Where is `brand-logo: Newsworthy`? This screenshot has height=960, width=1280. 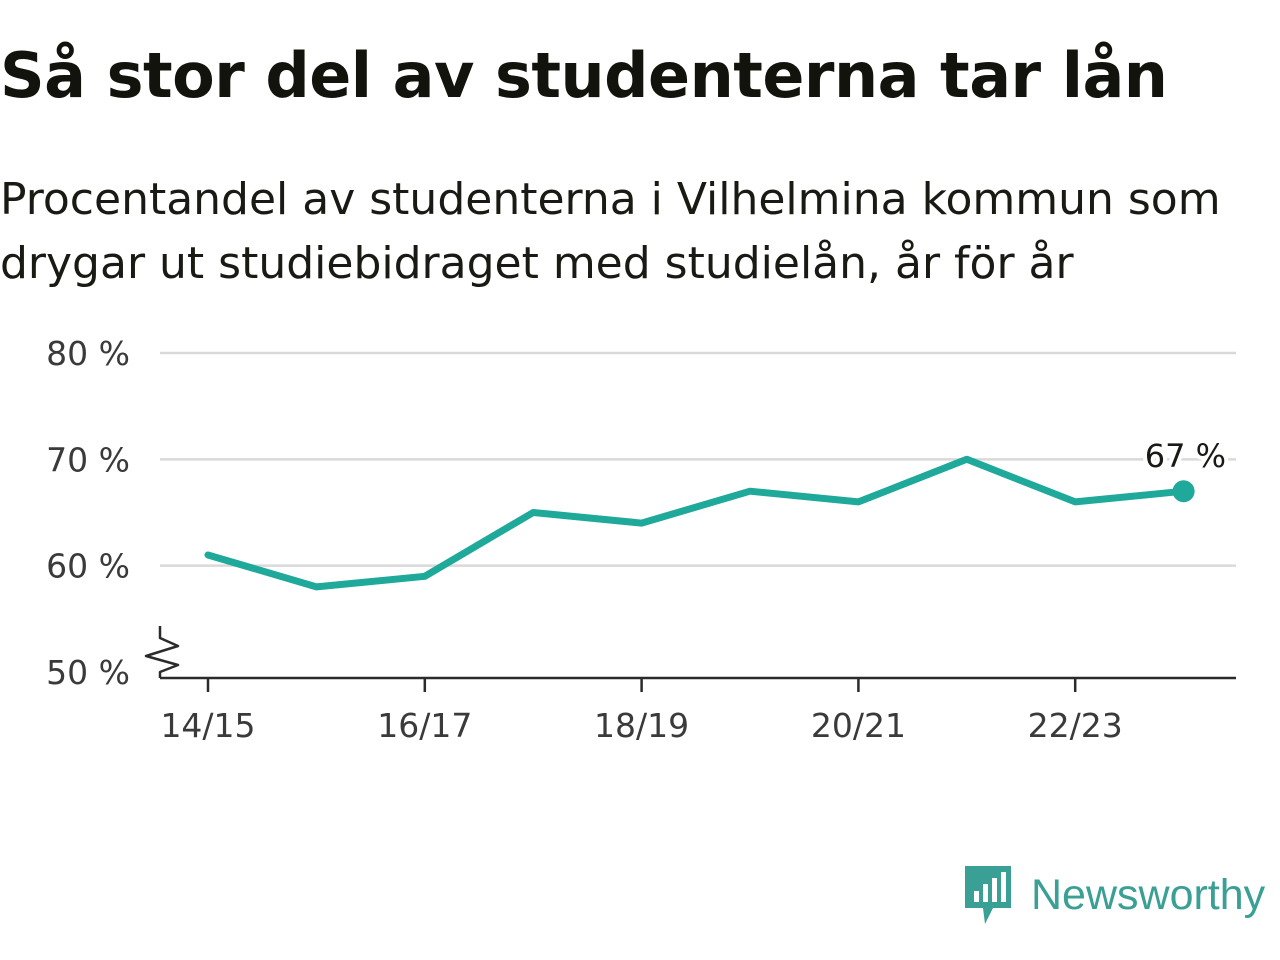 brand-logo: Newsworthy is located at coordinates (1114, 895).